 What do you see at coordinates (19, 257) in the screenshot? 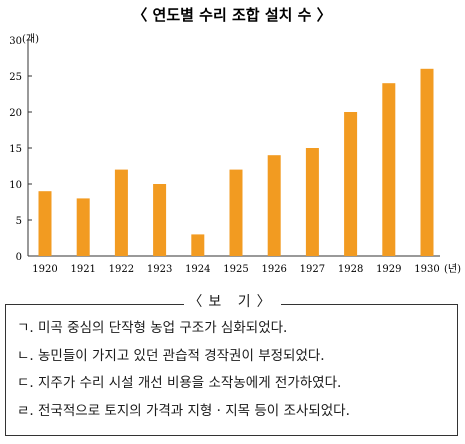
I see `y-tick-label: 0` at bounding box center [19, 257].